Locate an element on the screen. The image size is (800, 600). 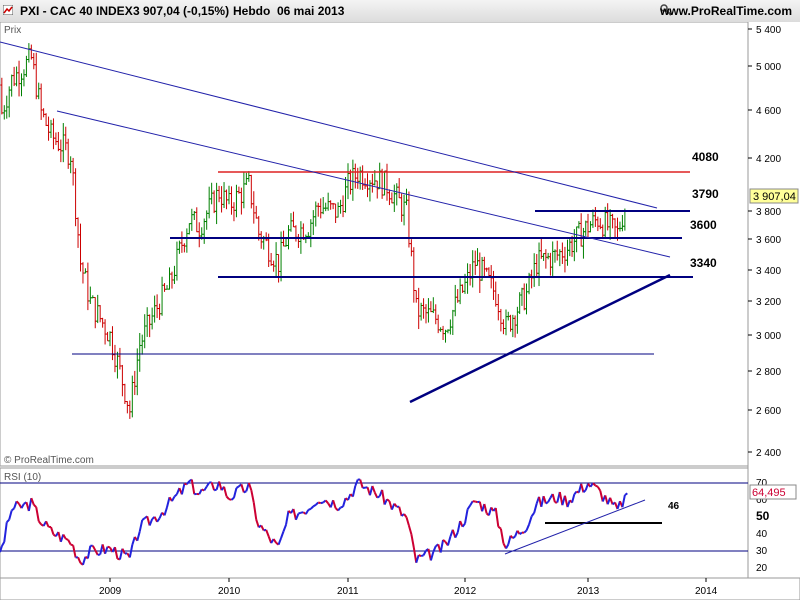
site-url: www.ProRealTime.com is located at coordinates (725, 11).